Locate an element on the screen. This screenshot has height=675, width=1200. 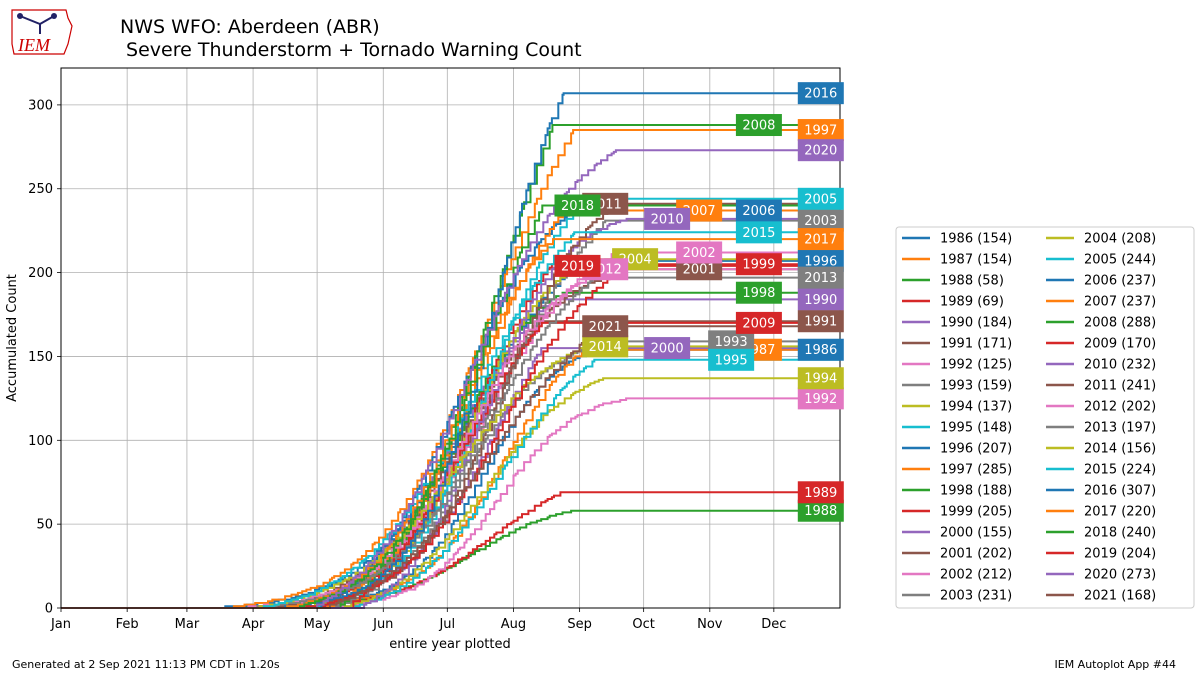
legend-entry-2004: 2004 (208) is located at coordinates (1120, 239).